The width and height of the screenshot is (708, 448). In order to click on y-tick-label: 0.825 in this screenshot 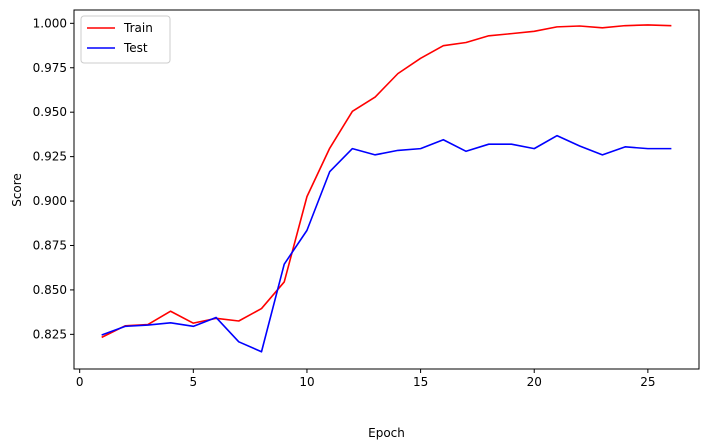, I will do `click(50, 334)`.